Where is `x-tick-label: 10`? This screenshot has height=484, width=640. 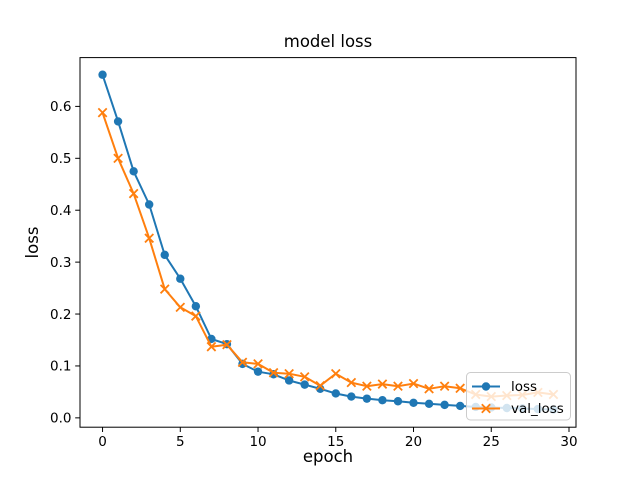
x-tick-label: 10 is located at coordinates (257, 442).